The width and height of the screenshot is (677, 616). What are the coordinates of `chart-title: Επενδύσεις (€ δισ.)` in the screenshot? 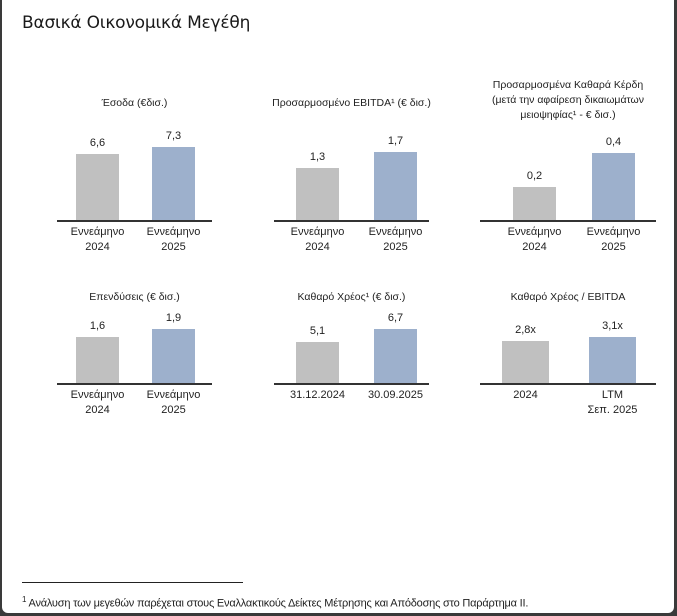 It's located at (134, 297).